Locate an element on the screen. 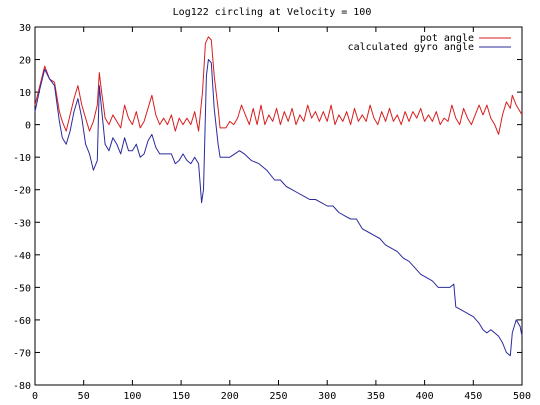 The image size is (540, 405). x-tick-label: 450 is located at coordinates (473, 396).